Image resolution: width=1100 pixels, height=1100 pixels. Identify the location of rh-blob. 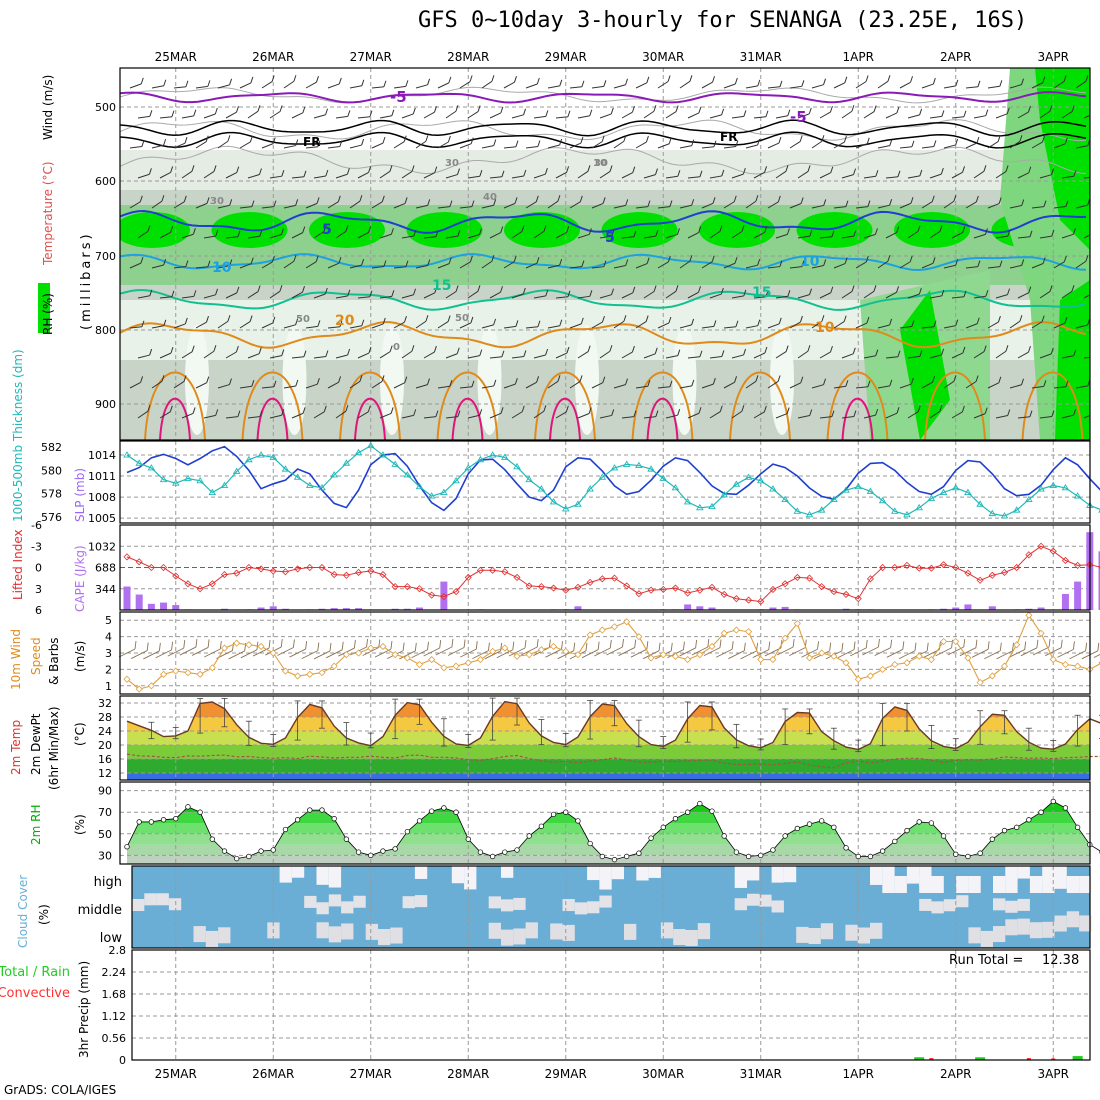
(932, 230).